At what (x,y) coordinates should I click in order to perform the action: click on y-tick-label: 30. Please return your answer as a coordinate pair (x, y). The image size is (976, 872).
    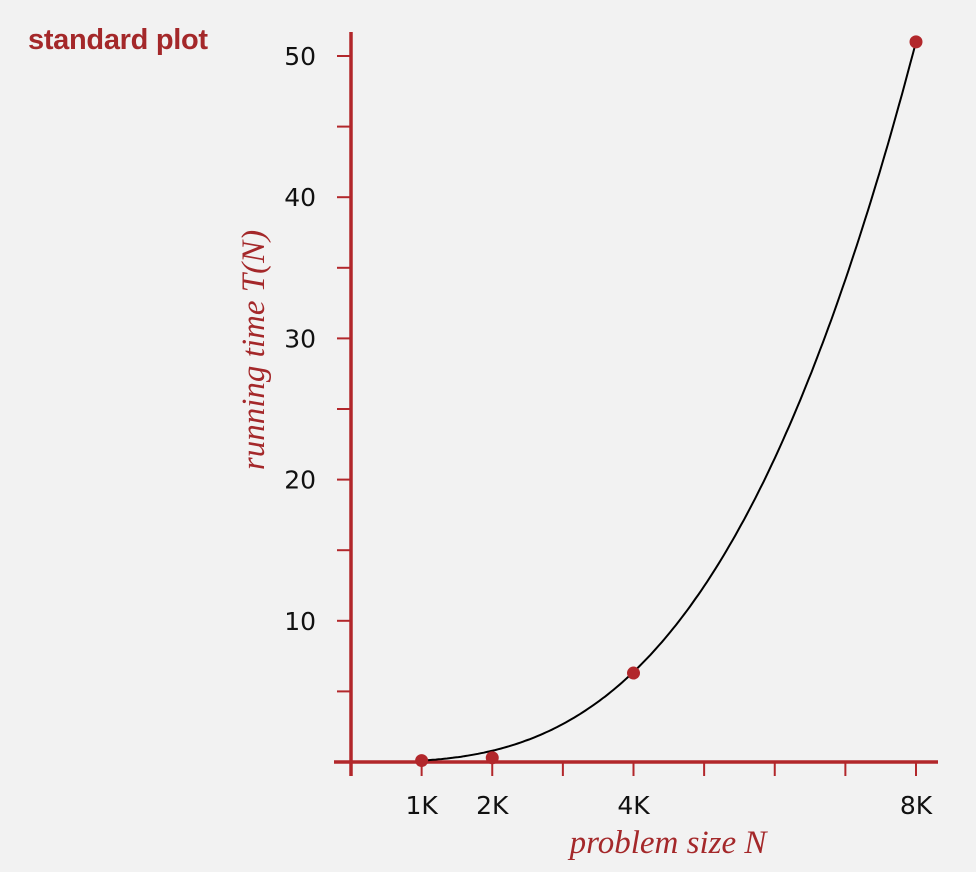
    Looking at the image, I should click on (300, 338).